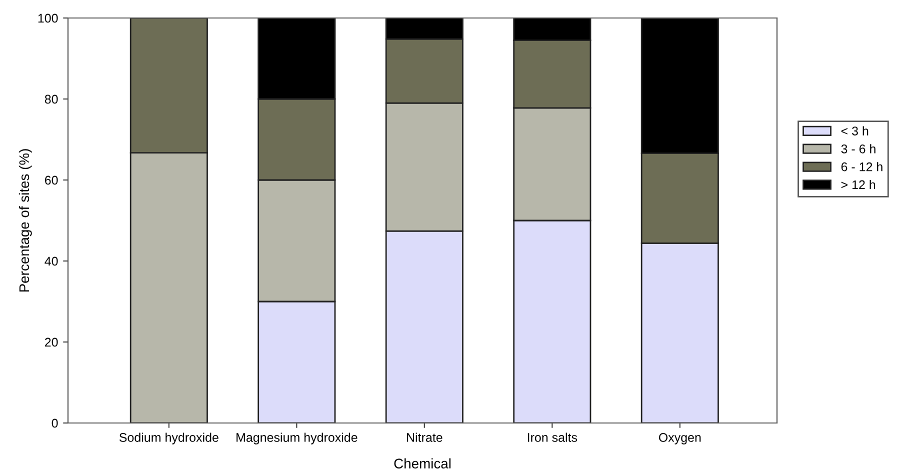 This screenshot has height=476, width=909. What do you see at coordinates (51, 99) in the screenshot?
I see `y-tick-label: 80` at bounding box center [51, 99].